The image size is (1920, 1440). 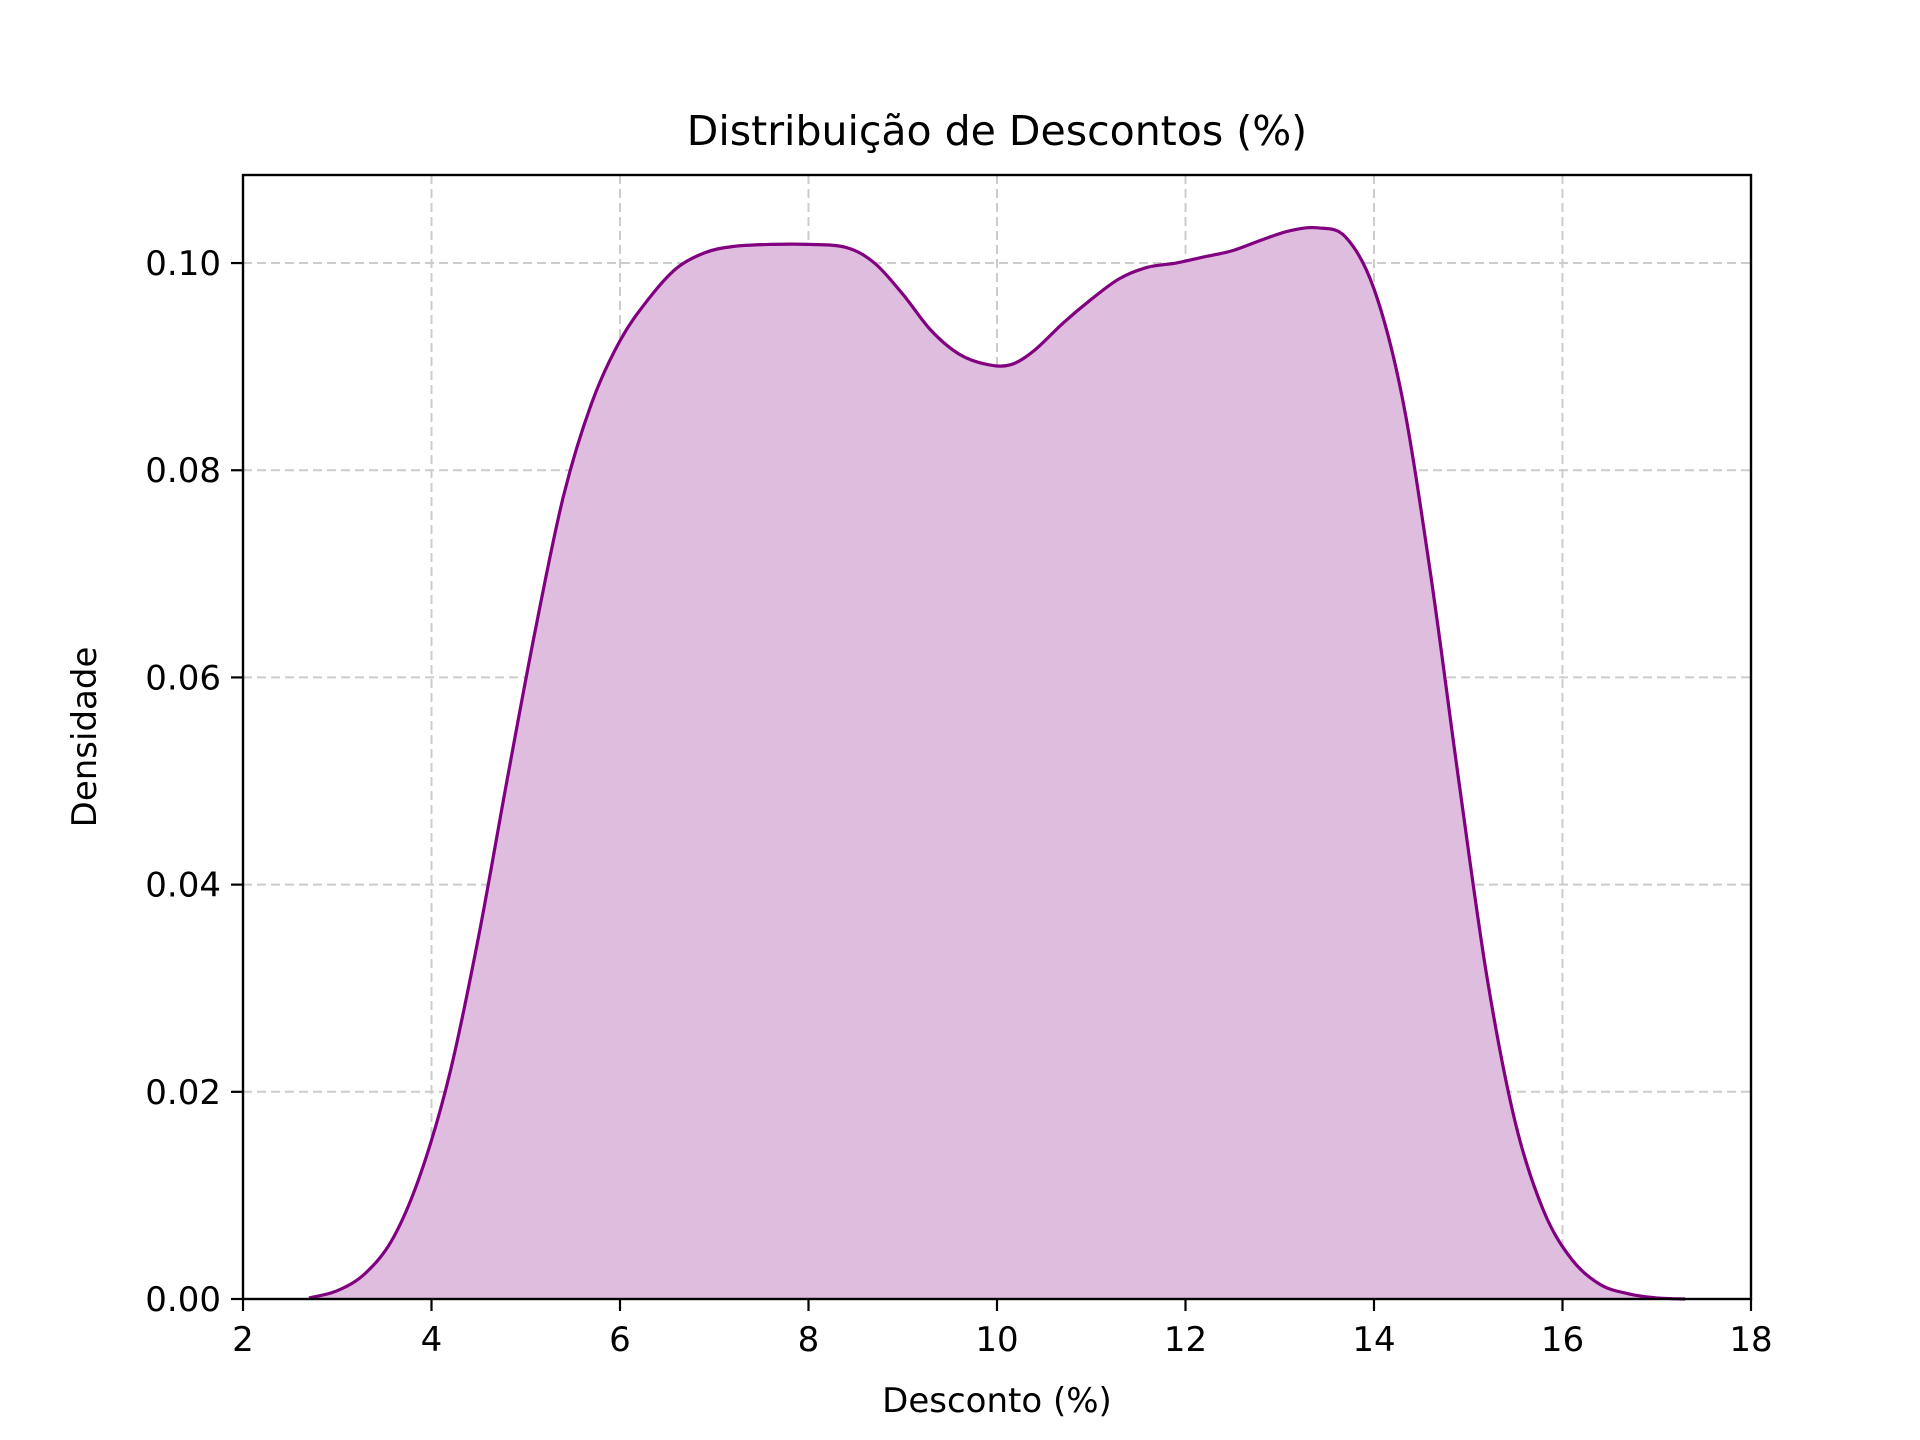 I want to click on x-tick-label: 6, so click(x=620, y=1340).